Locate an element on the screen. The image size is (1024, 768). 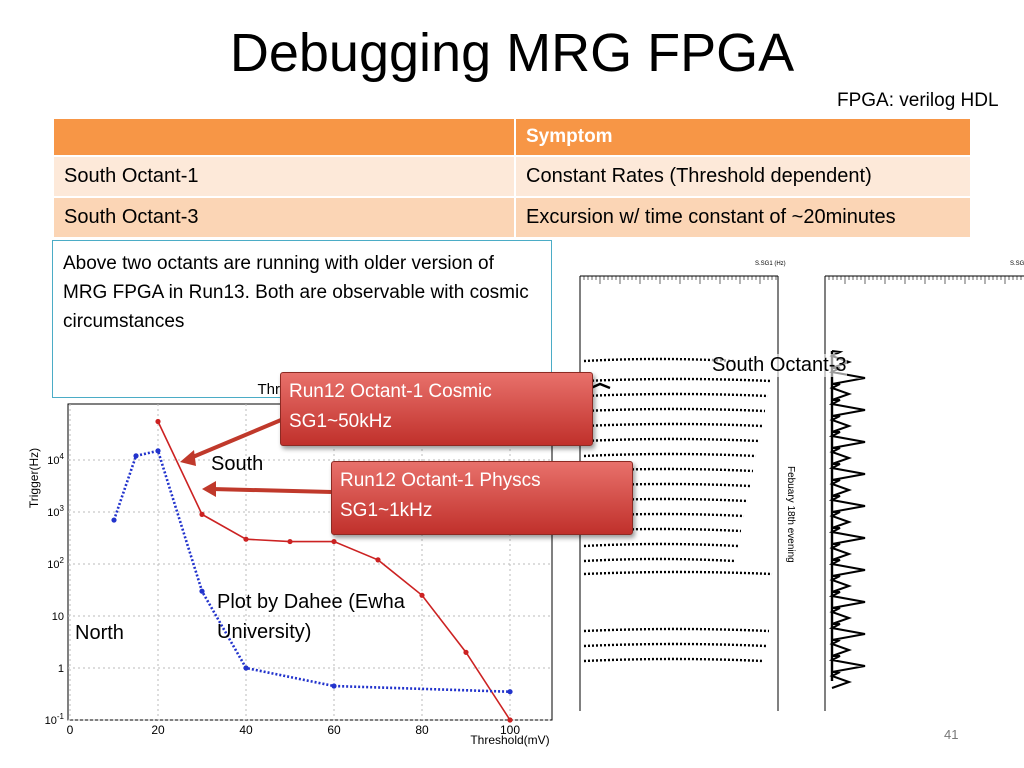
fpga-note: FPGA: verilog HDL is located at coordinates (918, 100).